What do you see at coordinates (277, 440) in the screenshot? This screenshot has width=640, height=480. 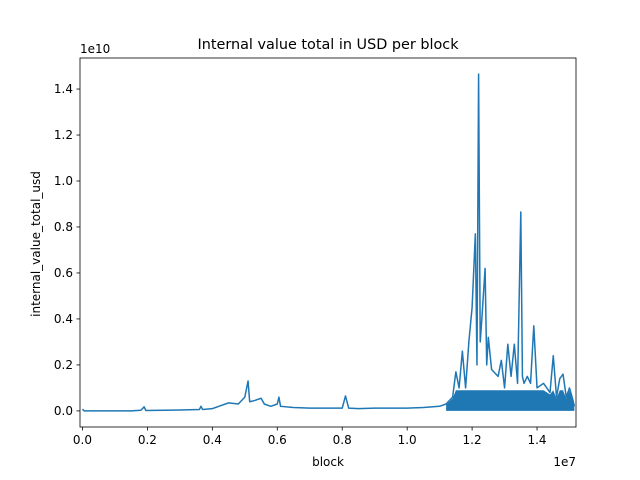 I see `x-tick-label: 0.6` at bounding box center [277, 440].